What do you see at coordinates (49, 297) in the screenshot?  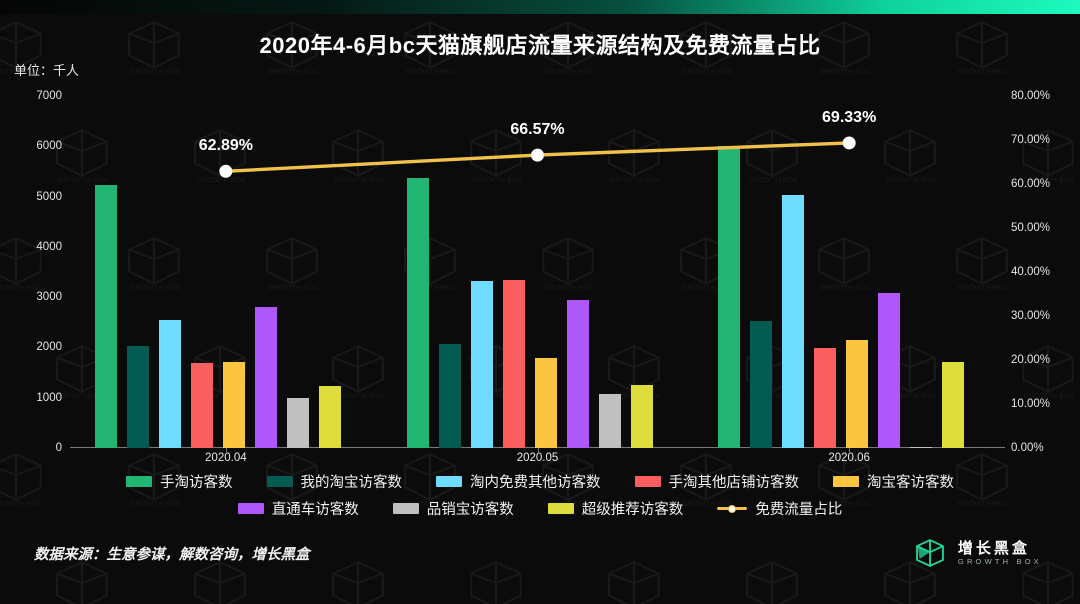 I see `y-axis-tick-label: 3000` at bounding box center [49, 297].